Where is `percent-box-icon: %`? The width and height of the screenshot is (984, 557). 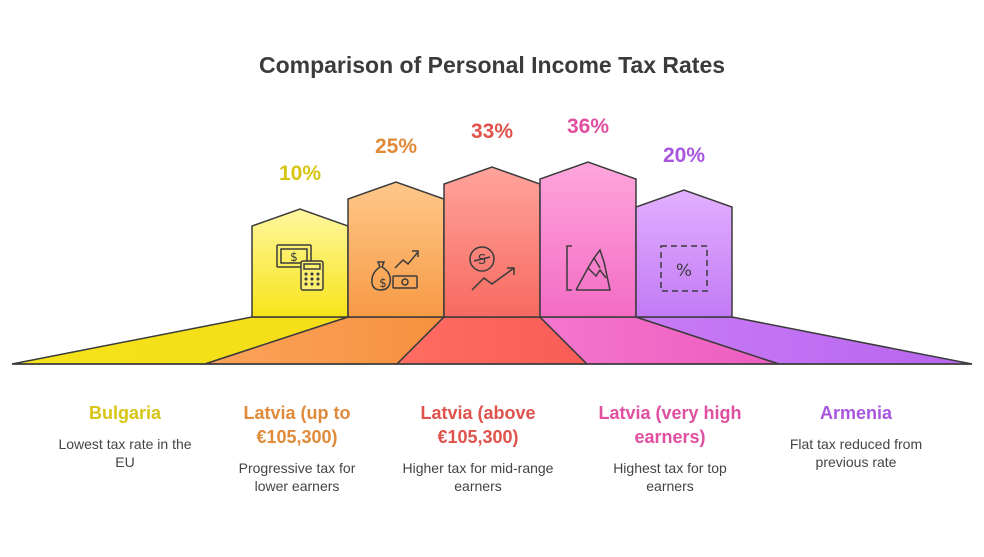 percent-box-icon: % is located at coordinates (684, 268).